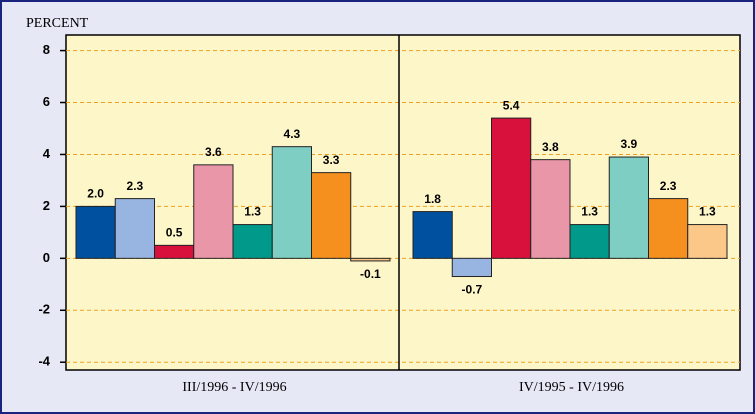  I want to click on value-label: 0.5, so click(174, 233).